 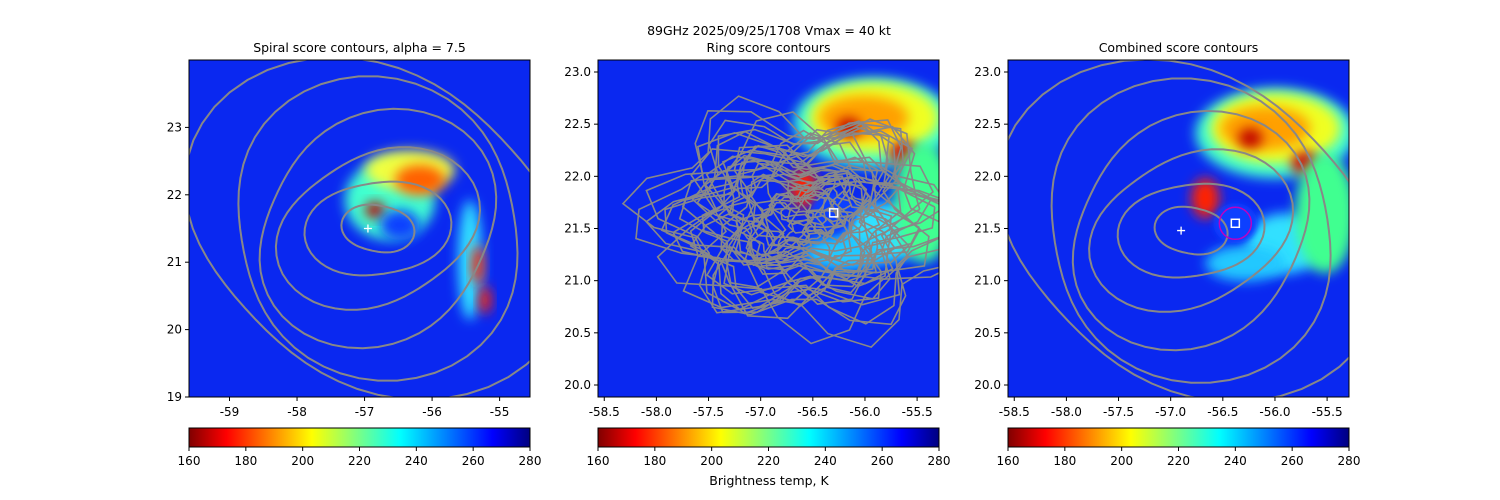 I want to click on x-tick-label: -59, so click(x=230, y=412).